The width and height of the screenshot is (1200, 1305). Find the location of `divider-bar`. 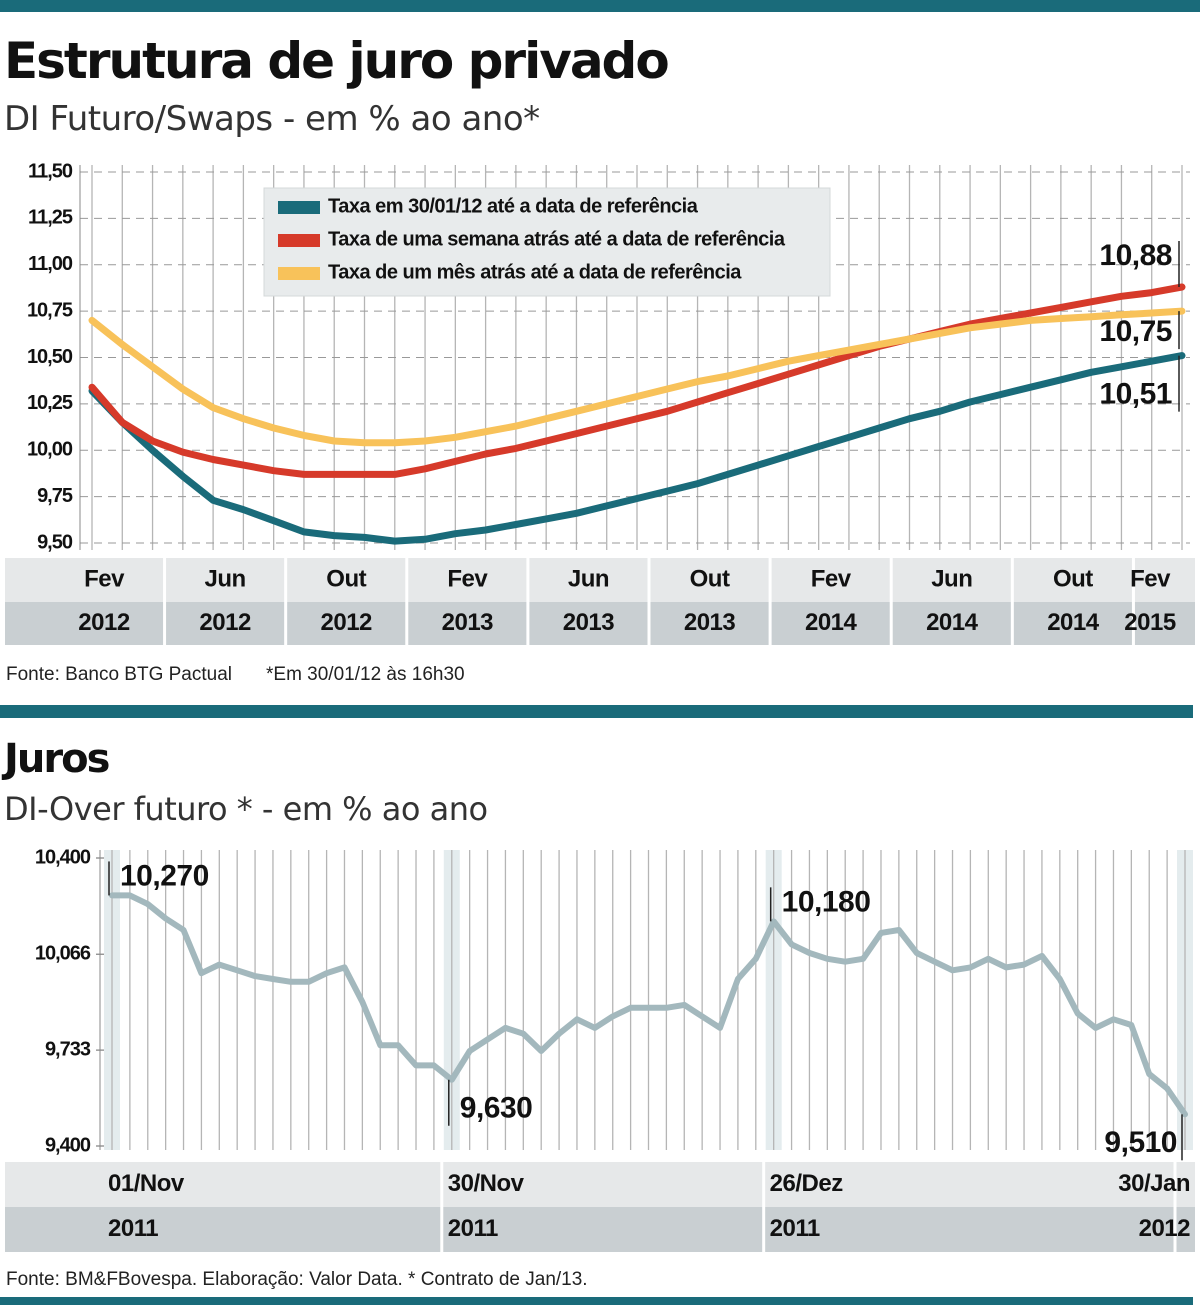

divider-bar is located at coordinates (596, 711).